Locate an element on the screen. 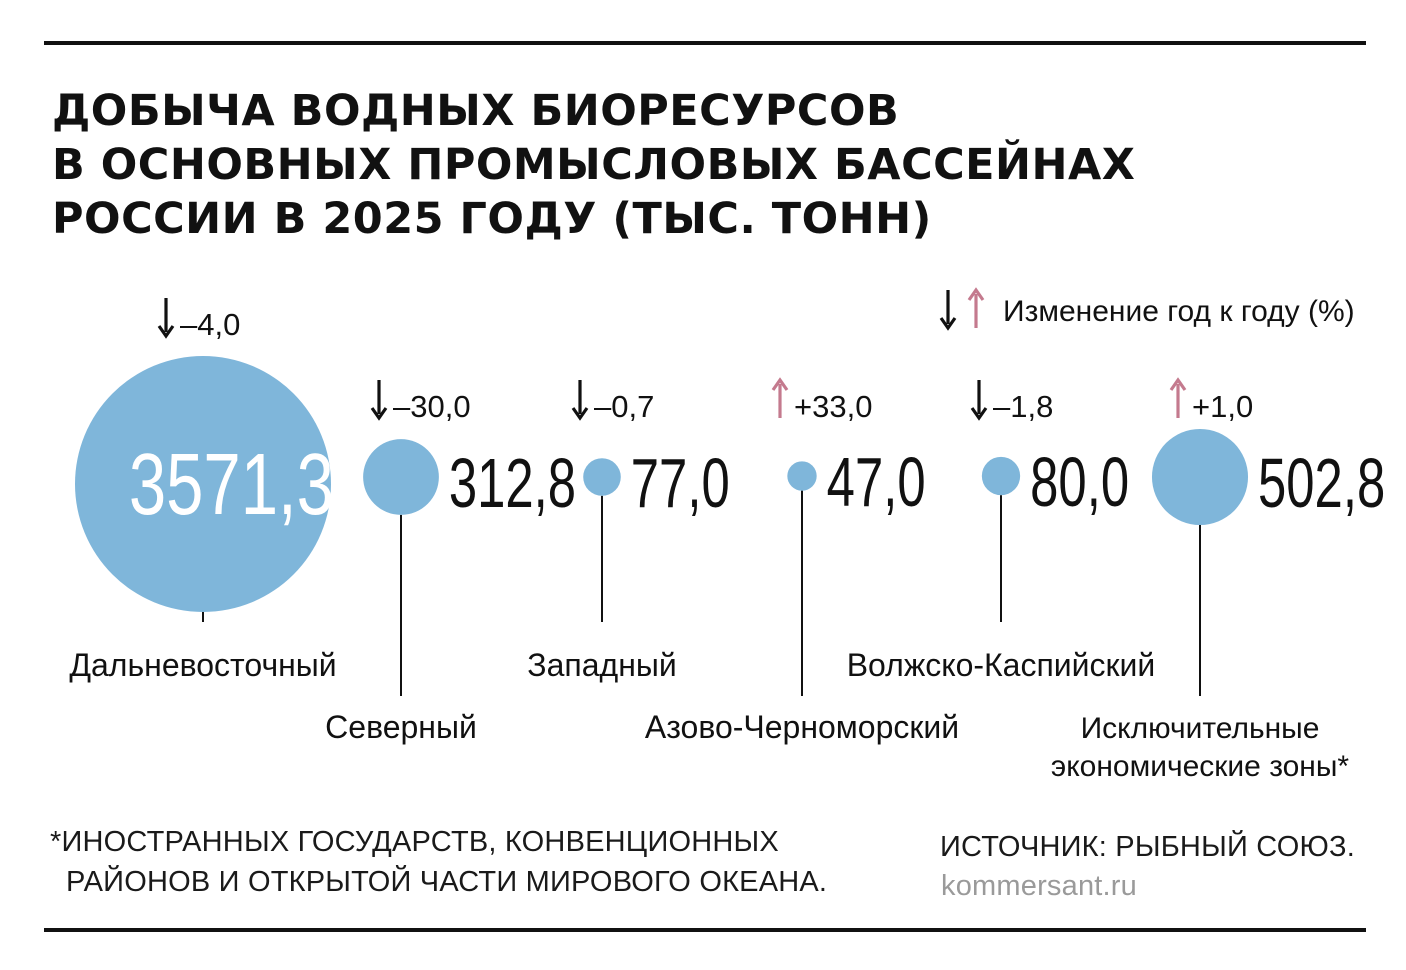  category-label: Западный is located at coordinates (601, 665).